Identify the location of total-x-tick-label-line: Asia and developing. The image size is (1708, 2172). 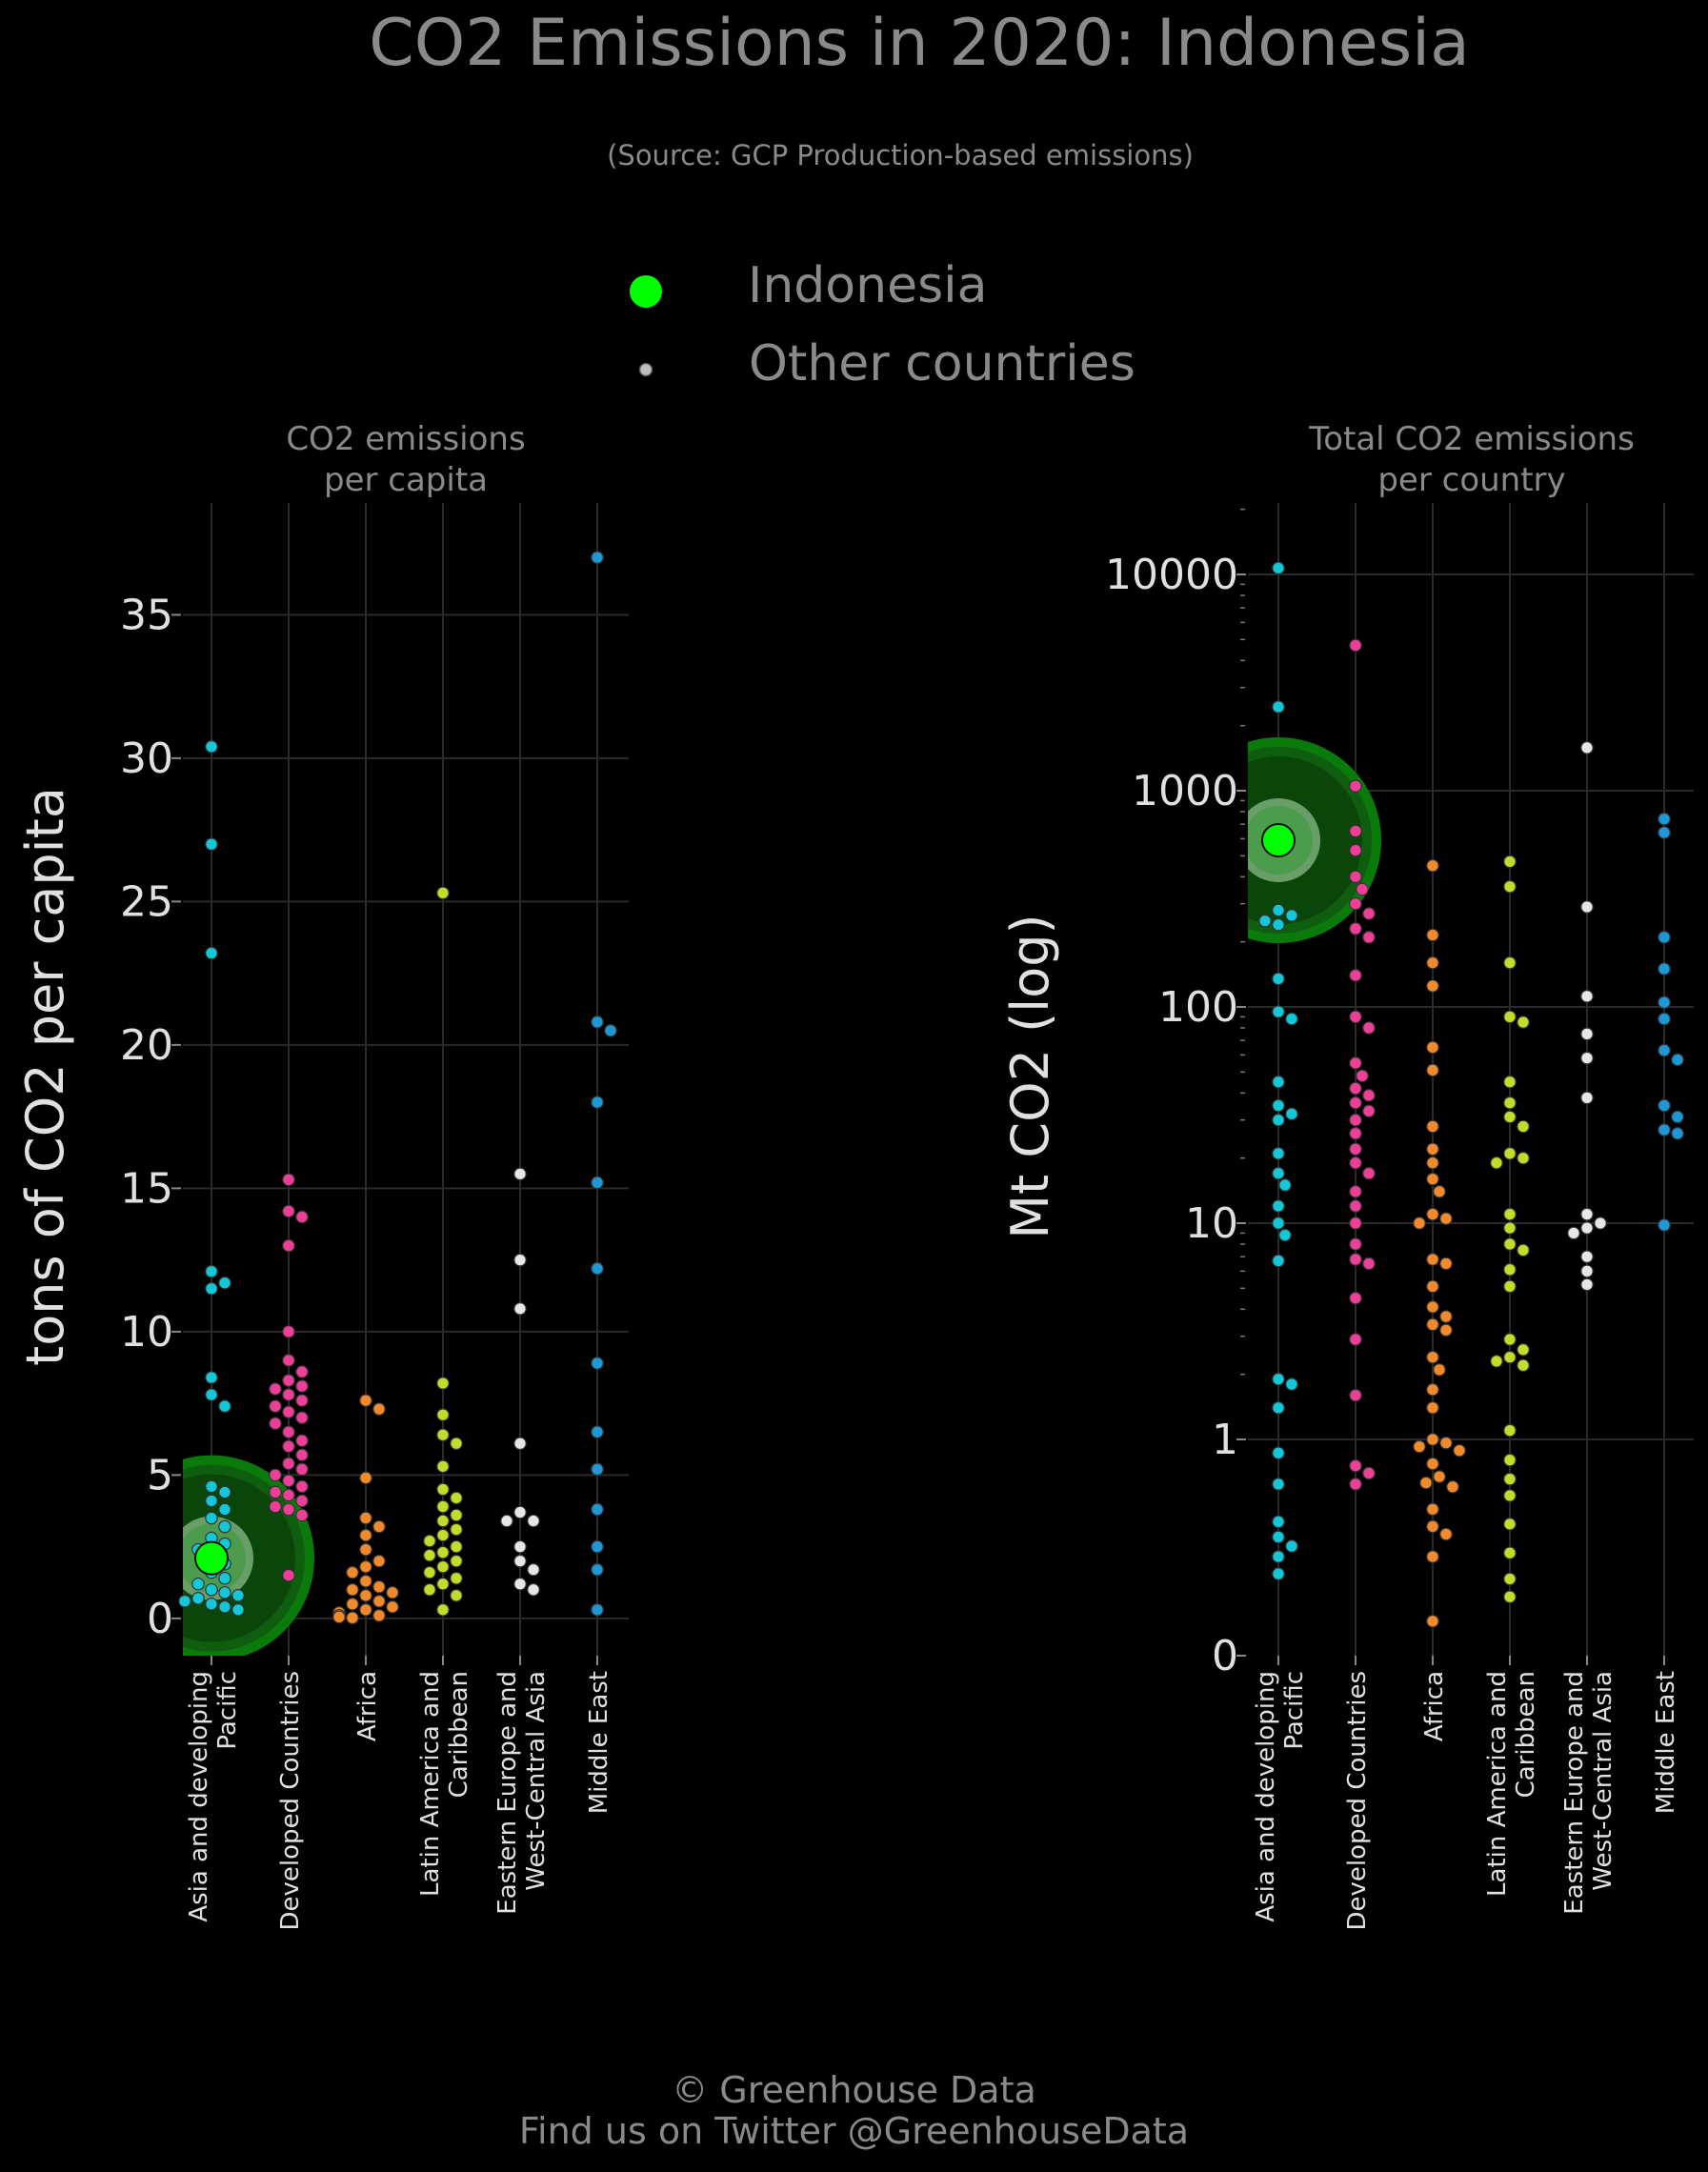
(1266, 1796).